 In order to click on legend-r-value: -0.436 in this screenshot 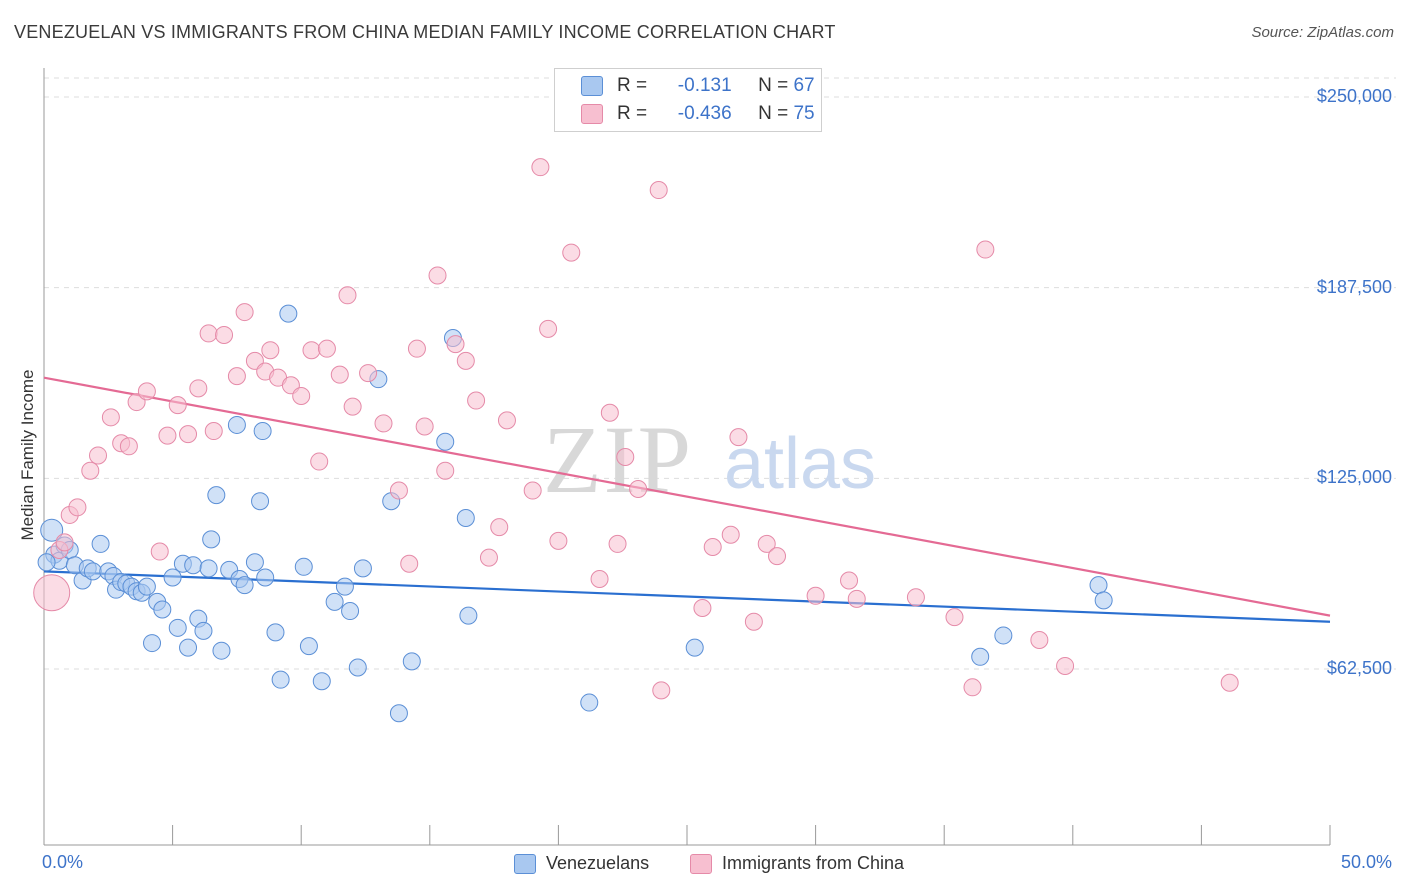, I will do `click(704, 113)`.